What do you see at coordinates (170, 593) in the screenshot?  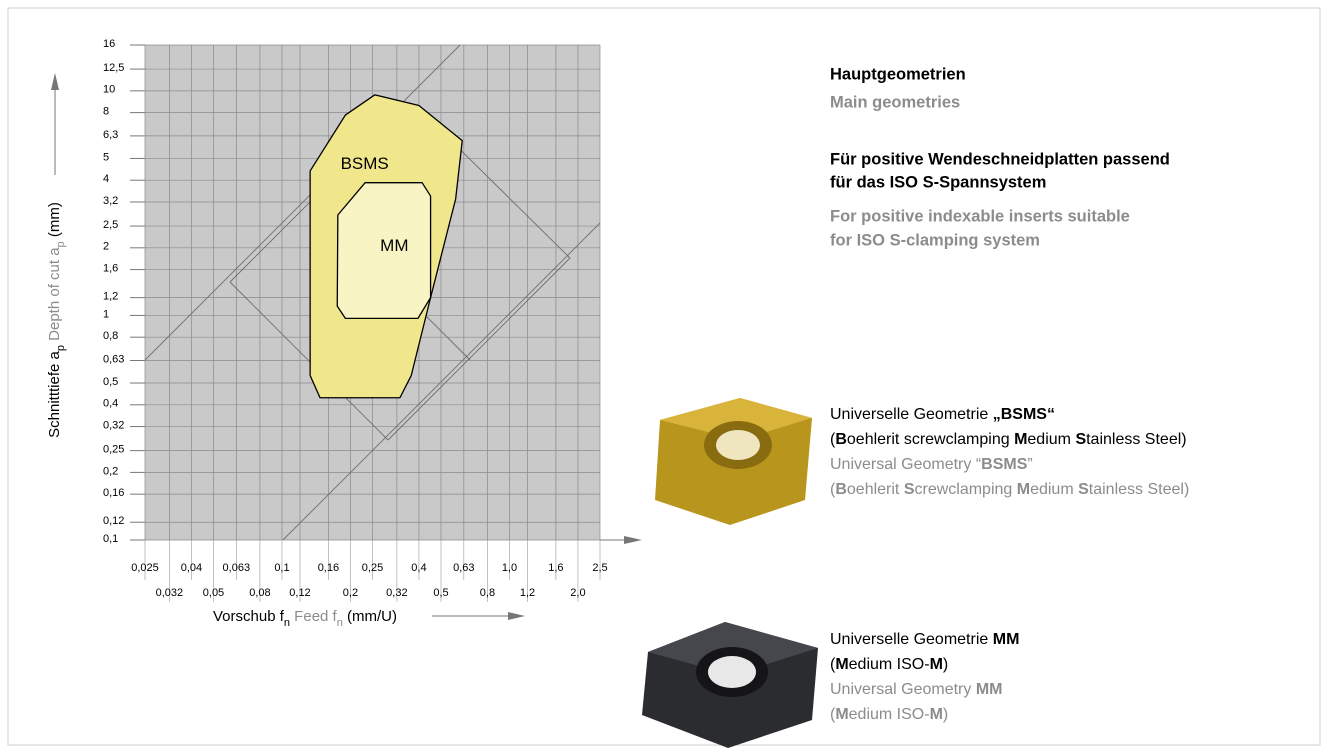 I see `x-tick-label: 0,032` at bounding box center [170, 593].